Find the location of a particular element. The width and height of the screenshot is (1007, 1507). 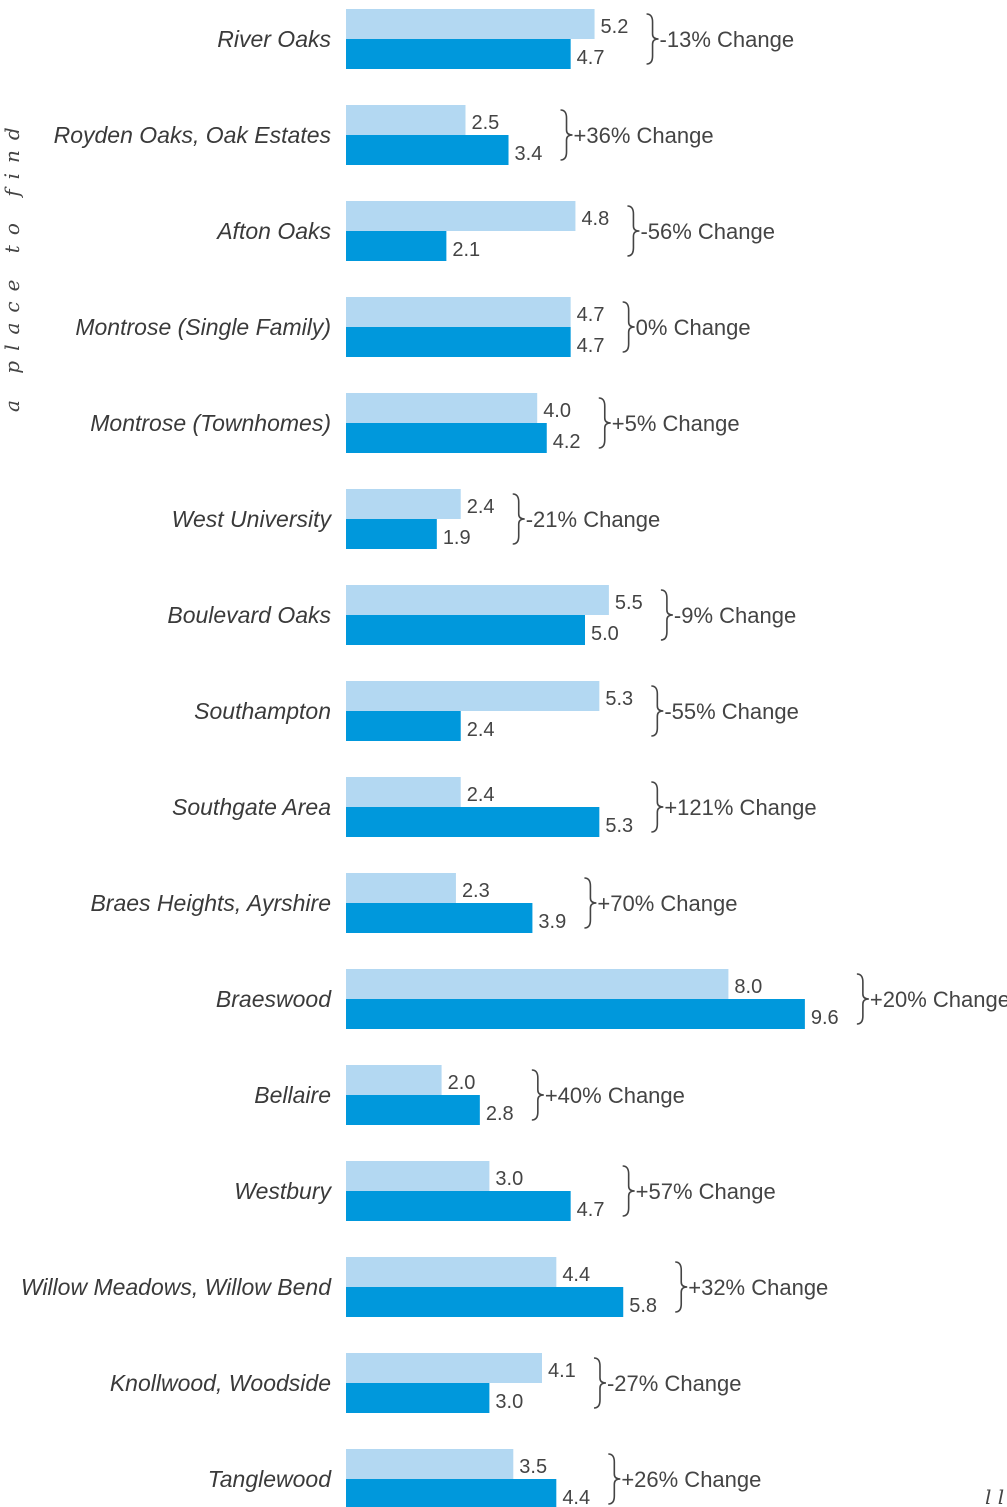

category-label: Braes Heights, Ayrshire is located at coordinates (210, 903).